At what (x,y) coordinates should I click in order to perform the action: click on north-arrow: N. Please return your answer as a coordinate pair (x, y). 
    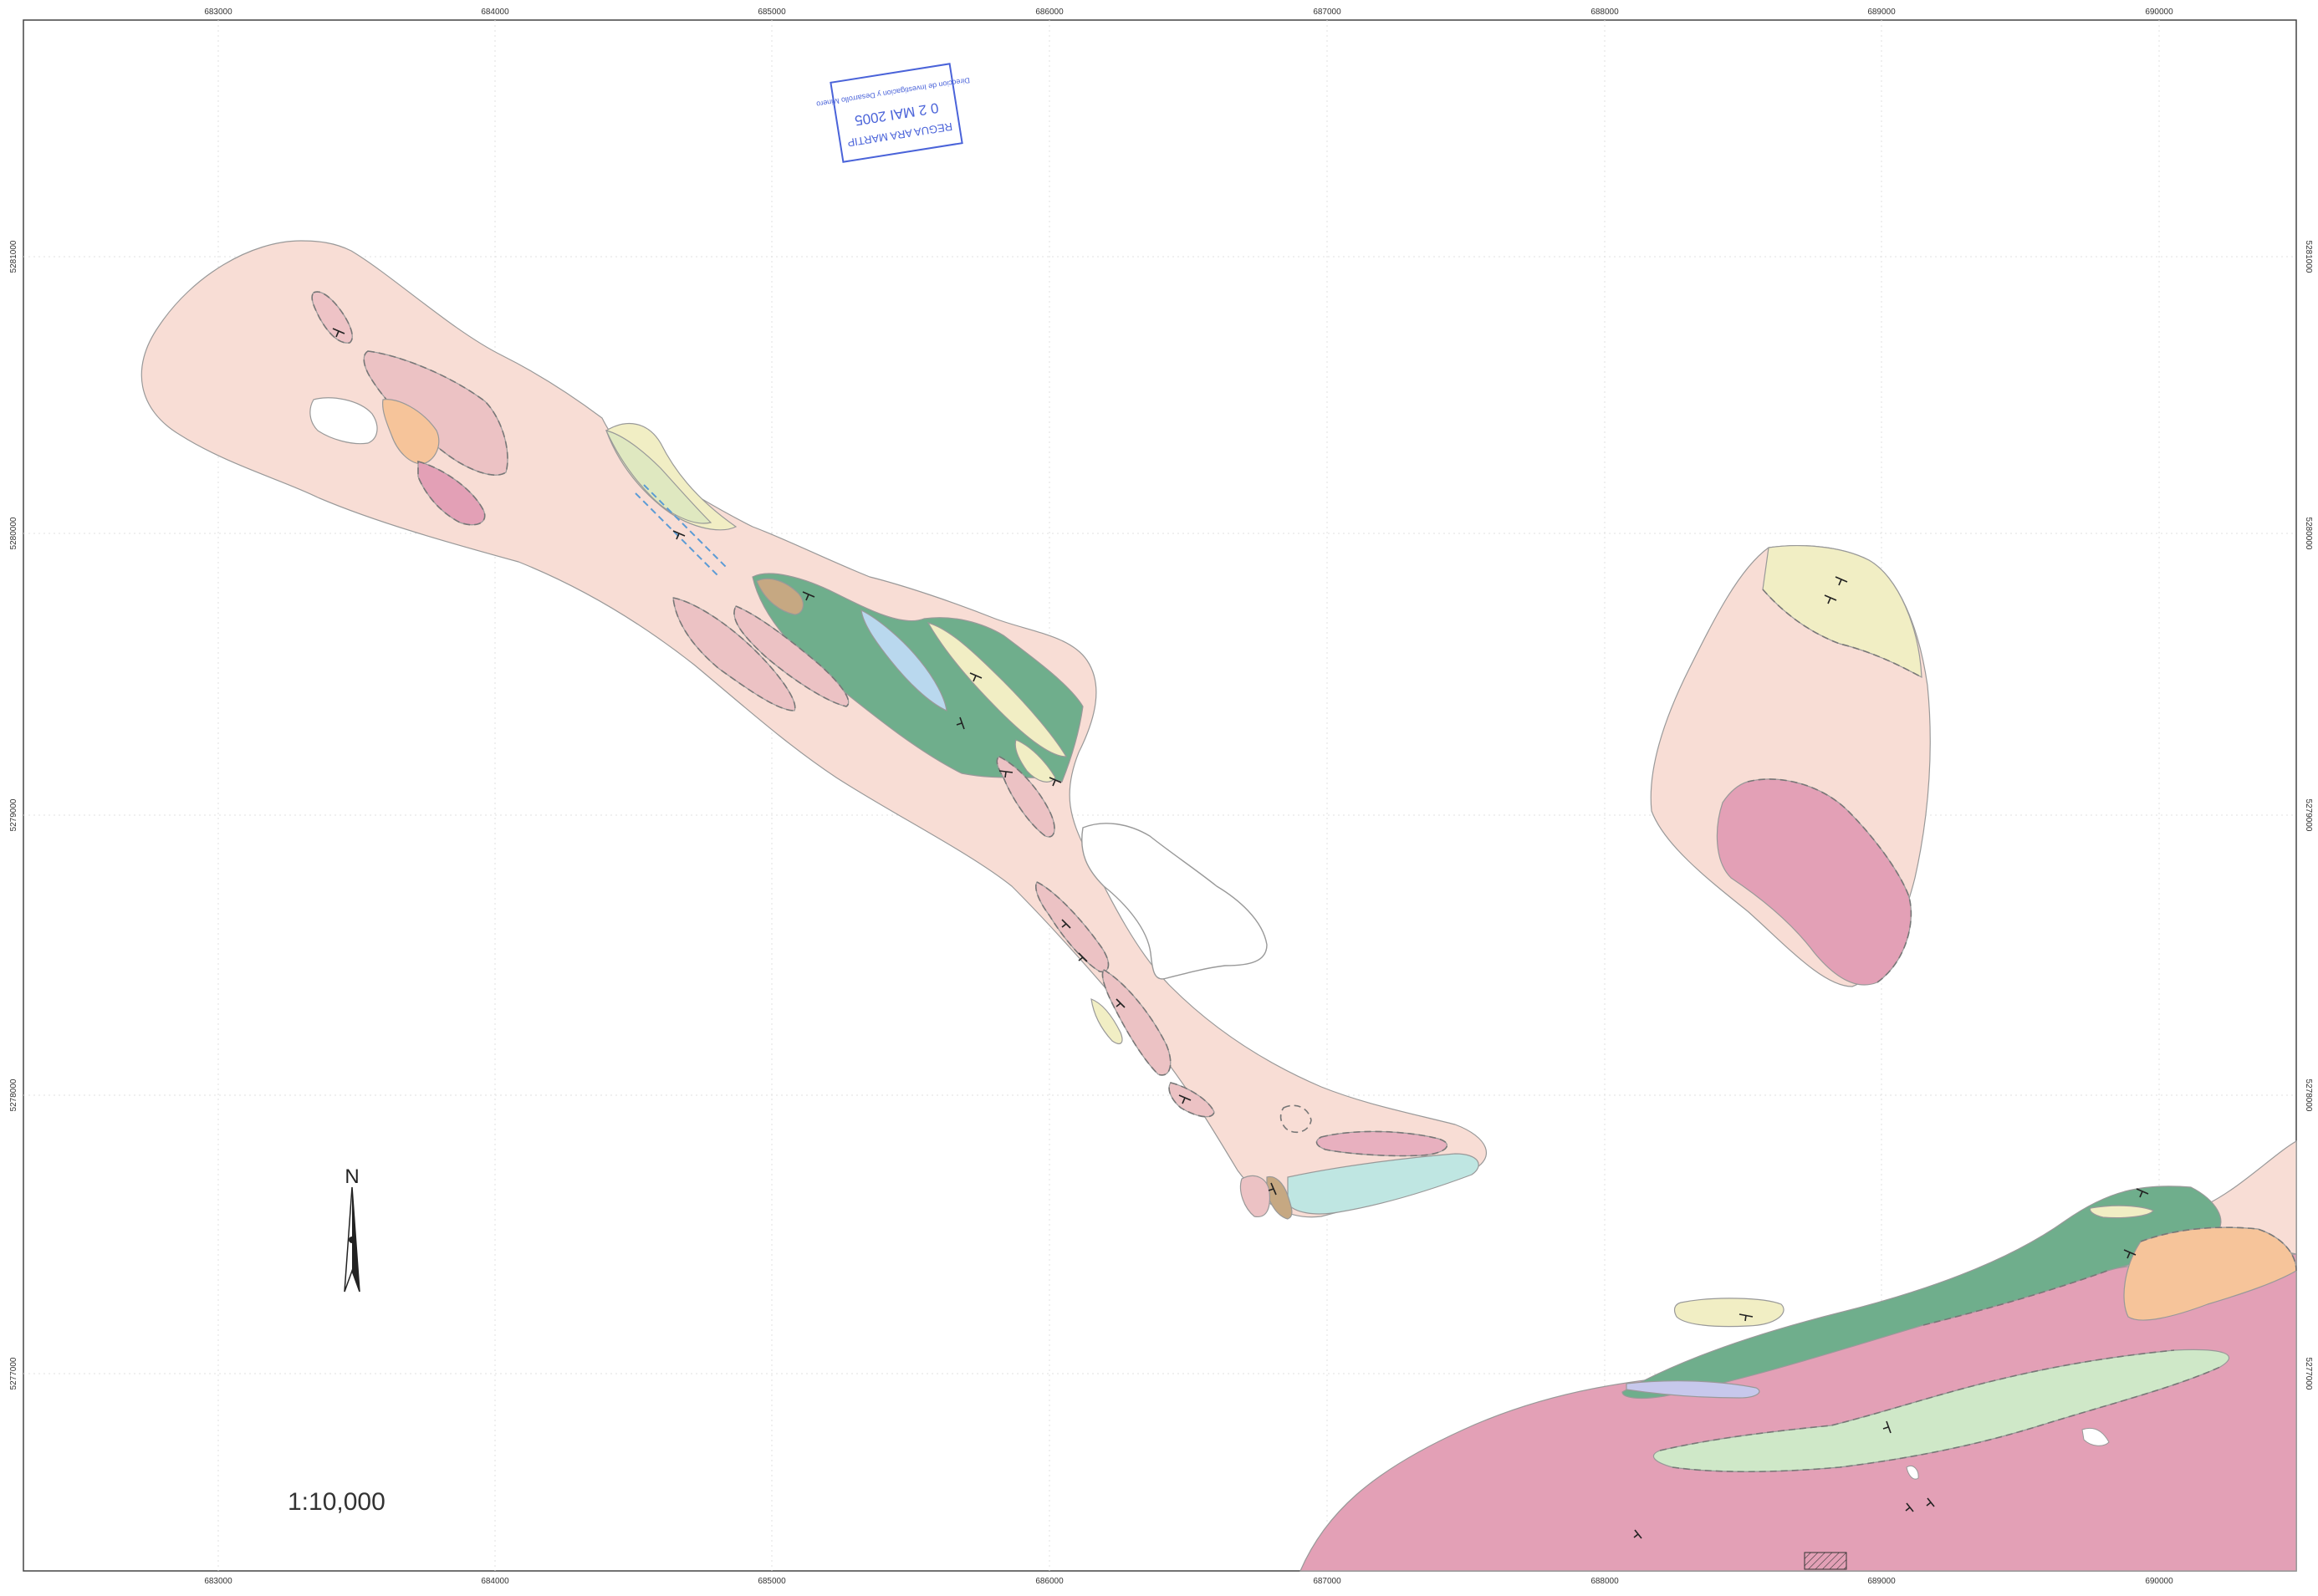
    Looking at the image, I should click on (352, 1229).